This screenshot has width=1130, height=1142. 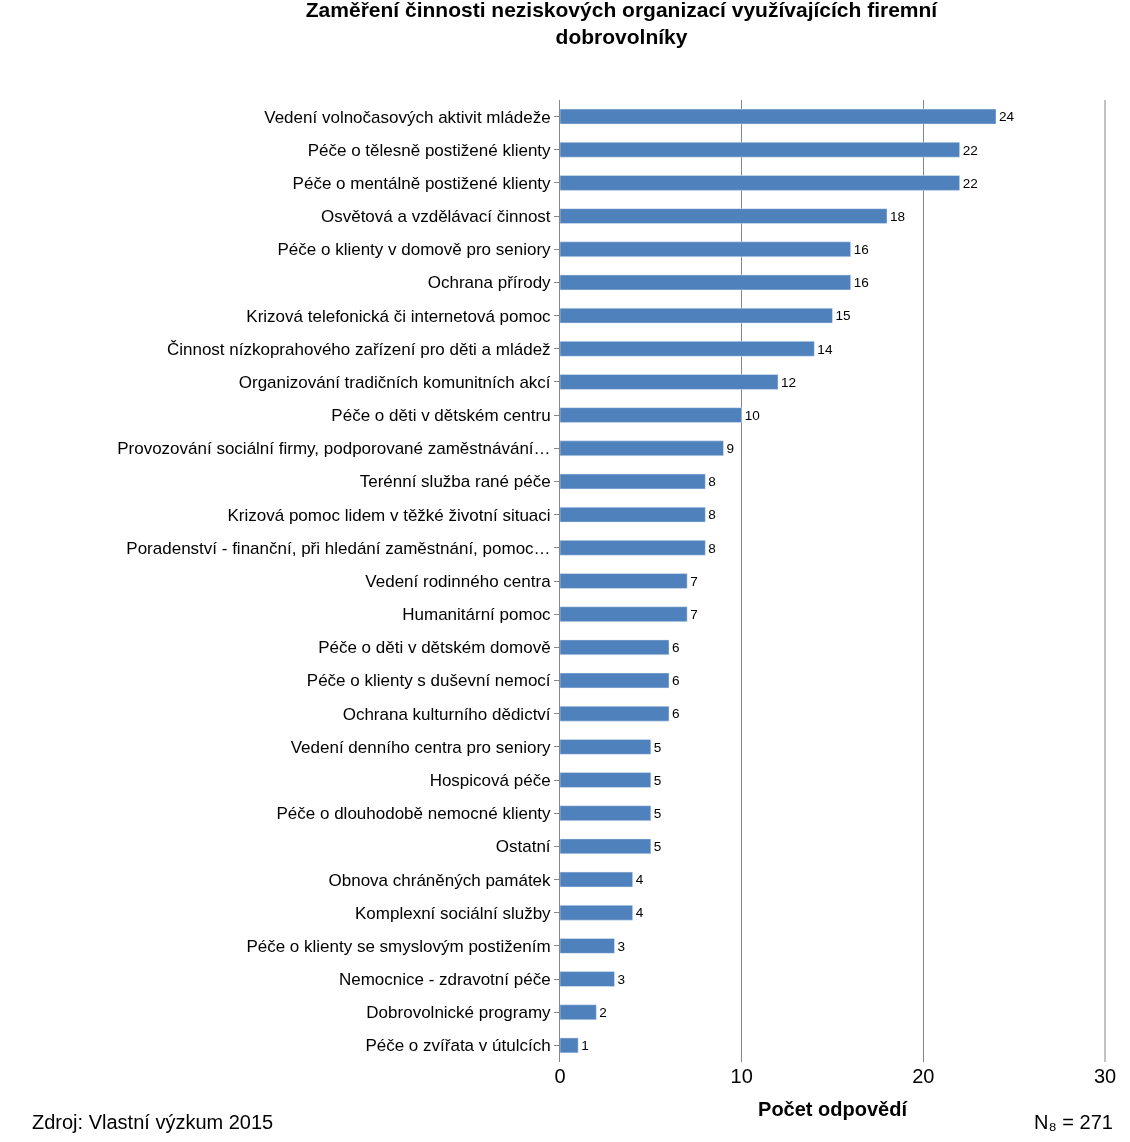 I want to click on data-label: 12, so click(x=789, y=382).